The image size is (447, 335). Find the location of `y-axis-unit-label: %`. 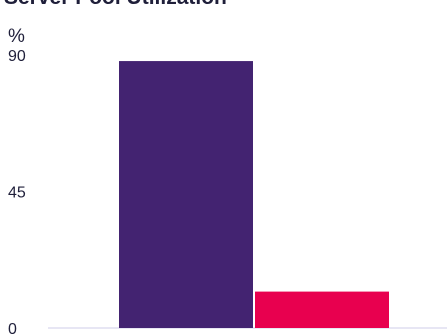

y-axis-unit-label: % is located at coordinates (16, 36).